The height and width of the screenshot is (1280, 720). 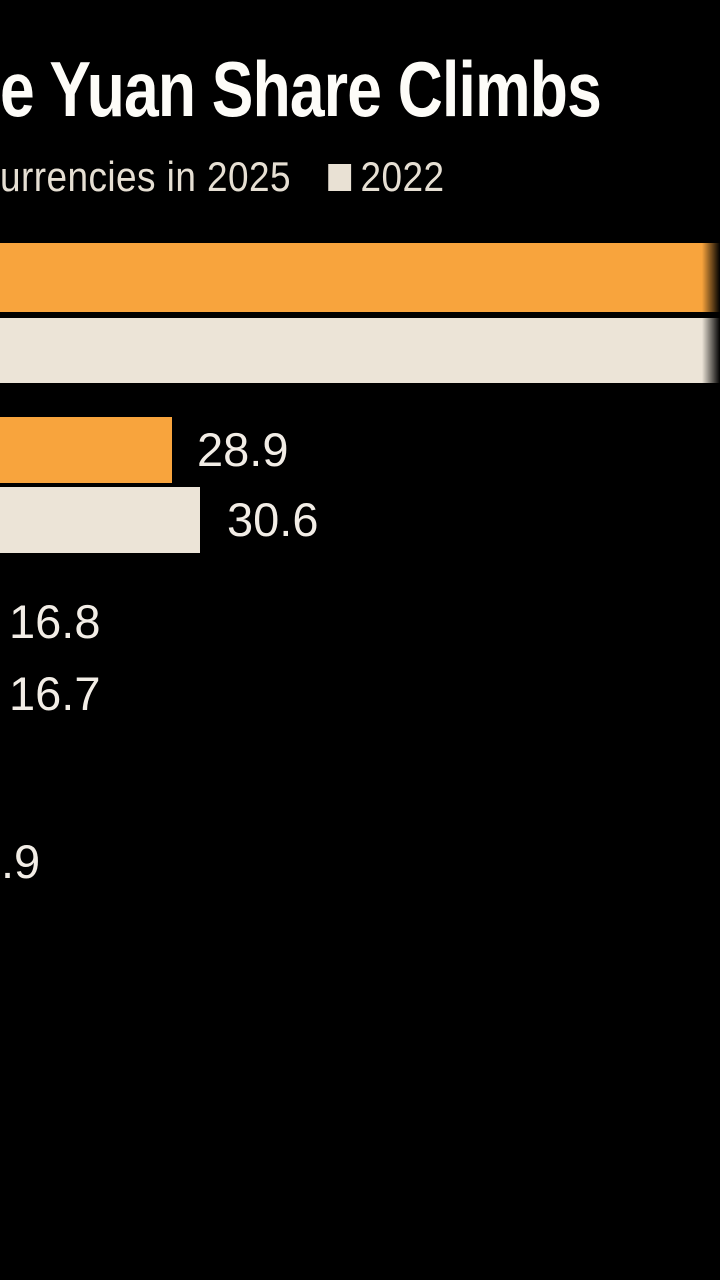 I want to click on chart-subtitle: urrencies in 2025 2022, so click(x=222, y=177).